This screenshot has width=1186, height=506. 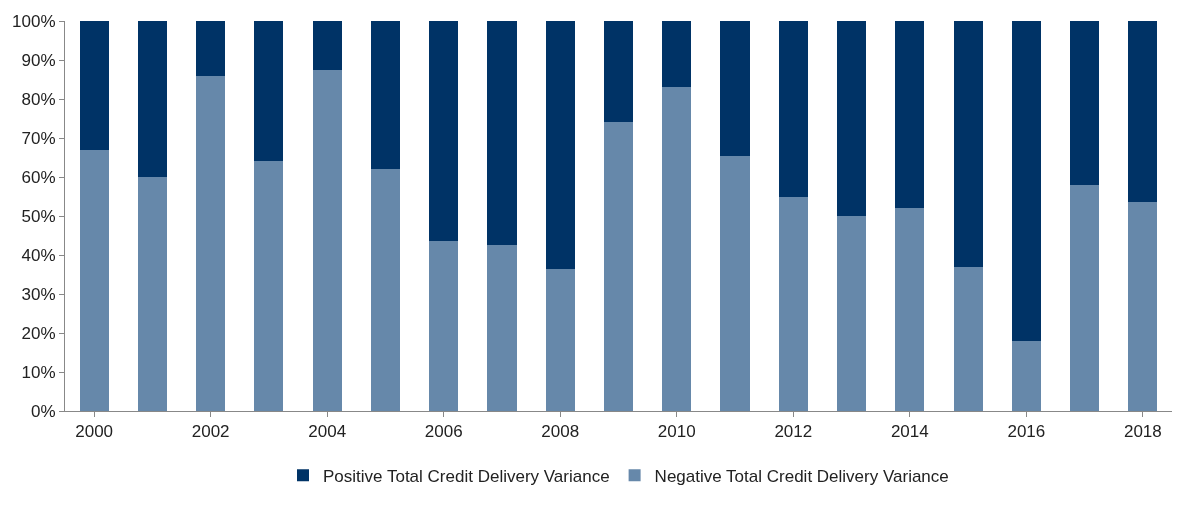 What do you see at coordinates (793, 432) in the screenshot?
I see `x-tick-label: 2012` at bounding box center [793, 432].